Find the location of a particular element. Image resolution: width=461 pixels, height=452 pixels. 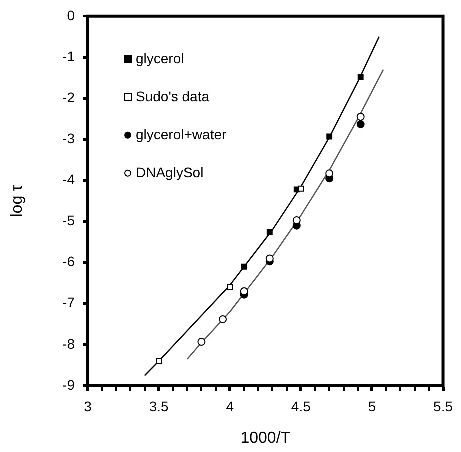

x-tick-label: 3.5 is located at coordinates (159, 406).